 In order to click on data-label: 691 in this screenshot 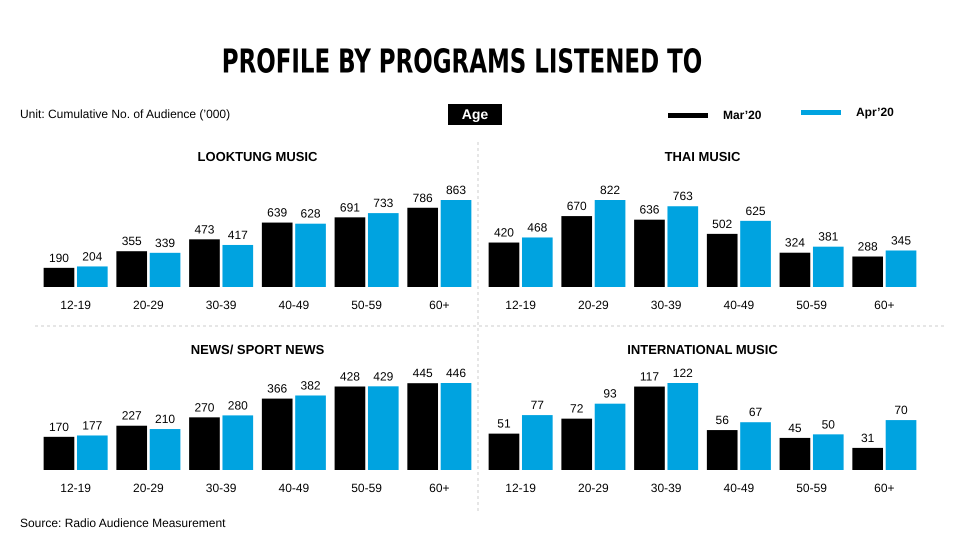, I will do `click(350, 207)`.